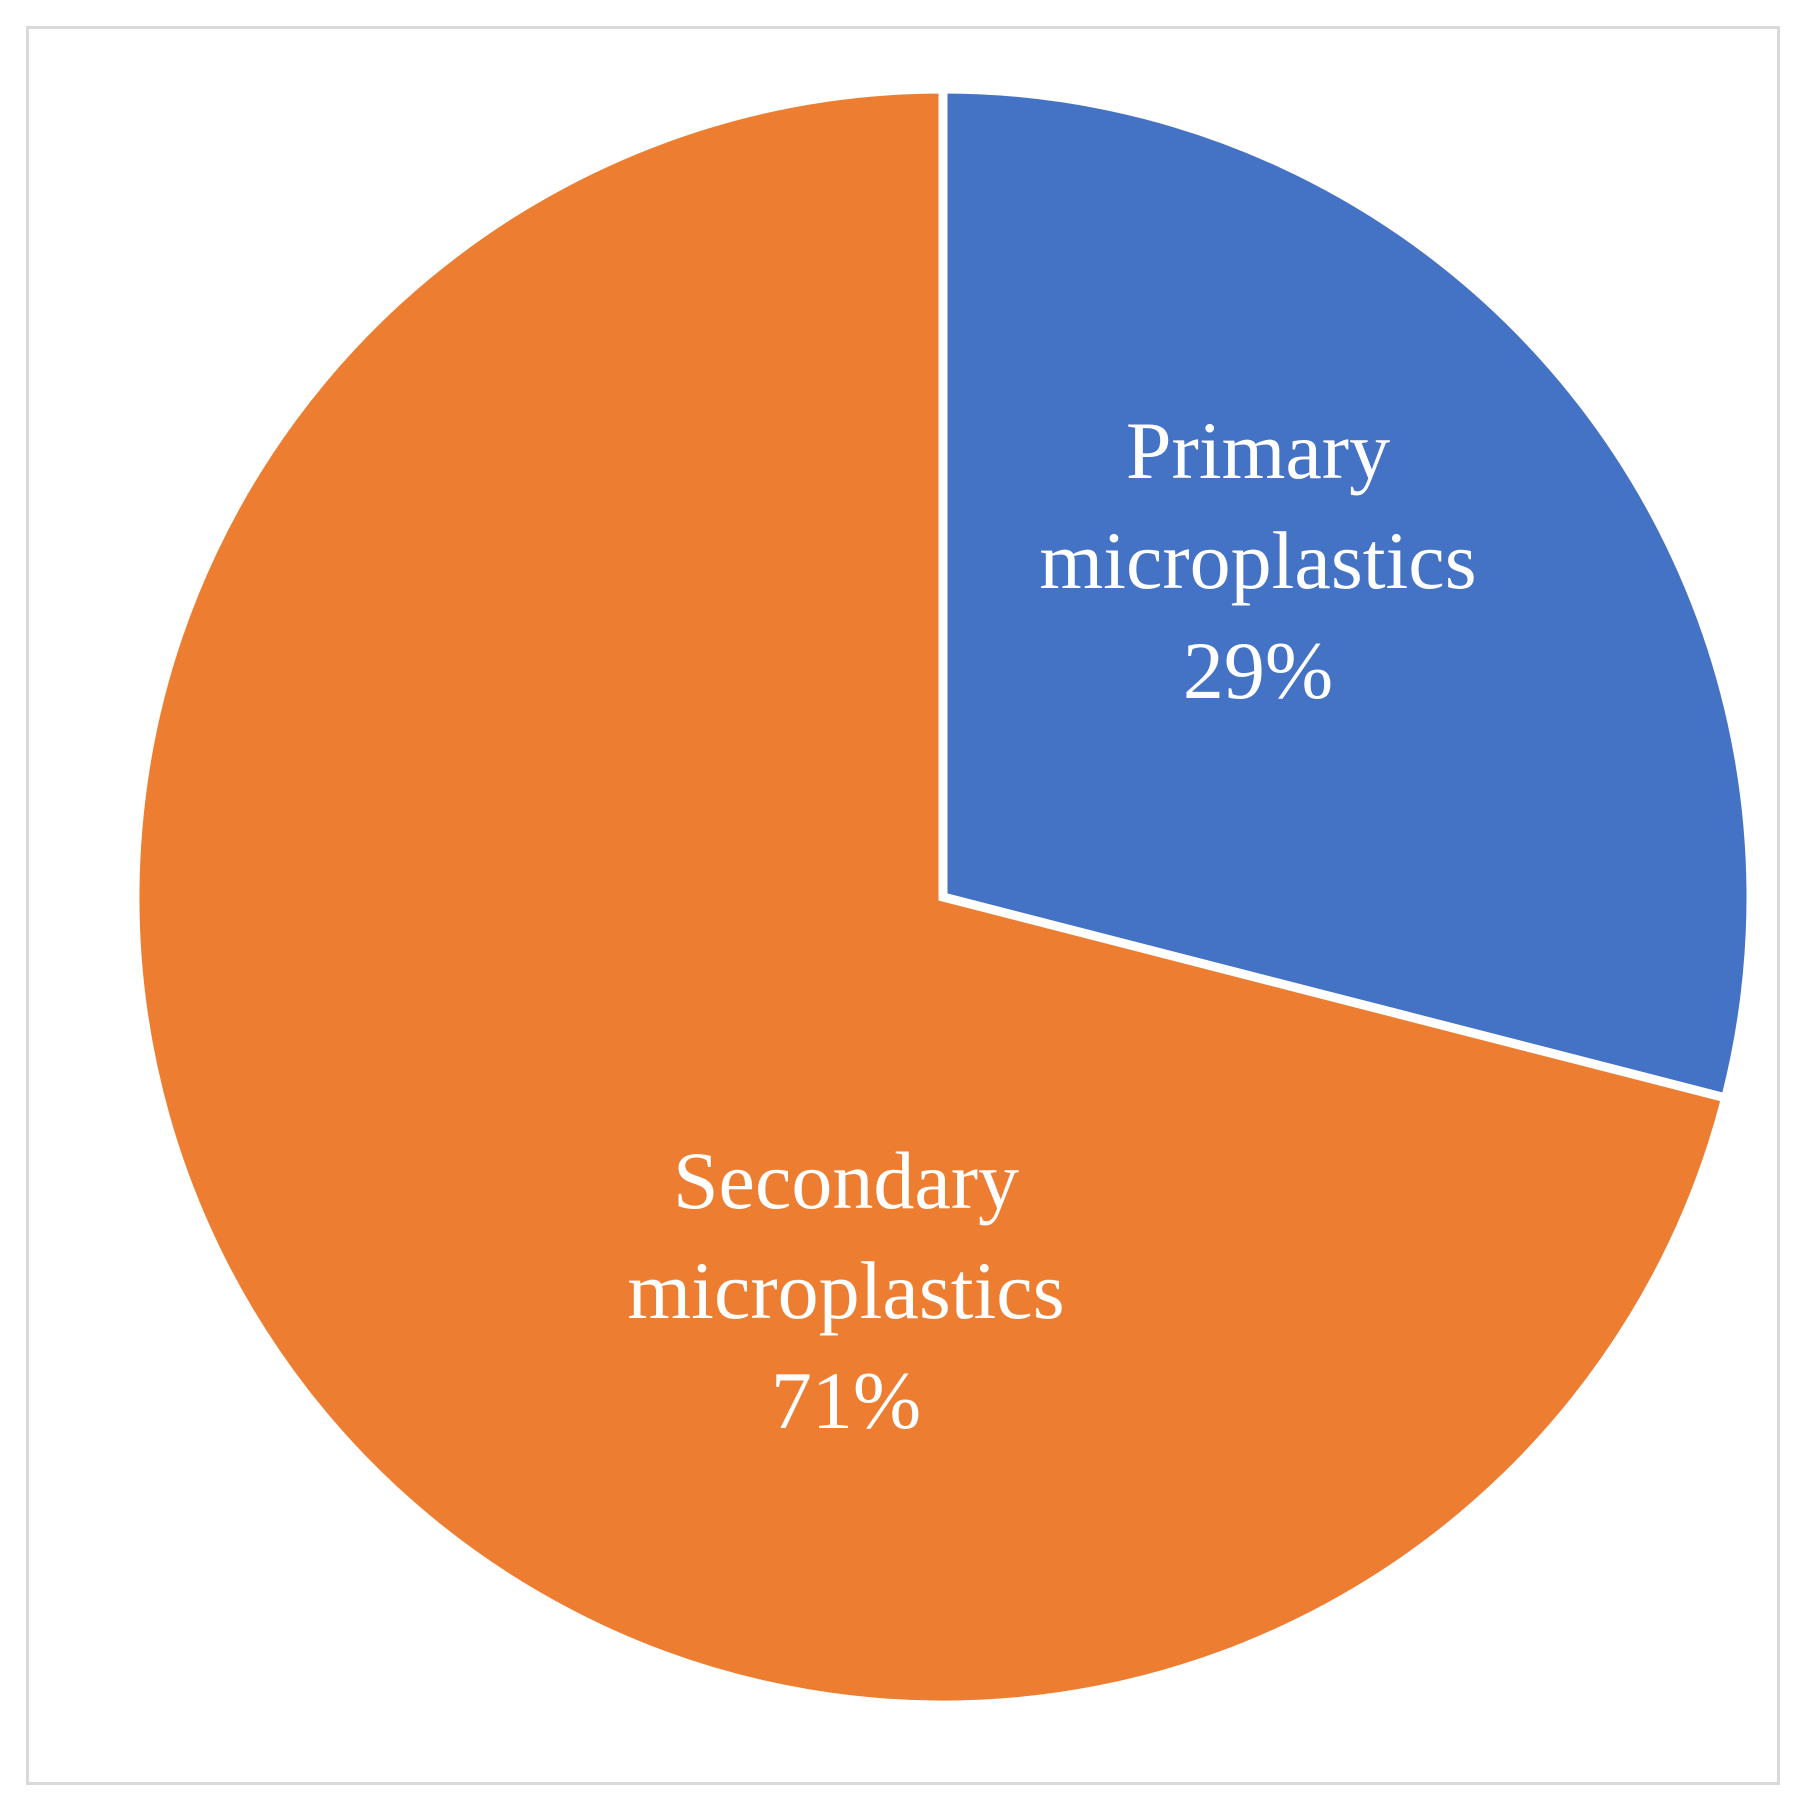  Describe the element at coordinates (1258, 450) in the screenshot. I see `slice-label-primary-line1: Primary` at that location.